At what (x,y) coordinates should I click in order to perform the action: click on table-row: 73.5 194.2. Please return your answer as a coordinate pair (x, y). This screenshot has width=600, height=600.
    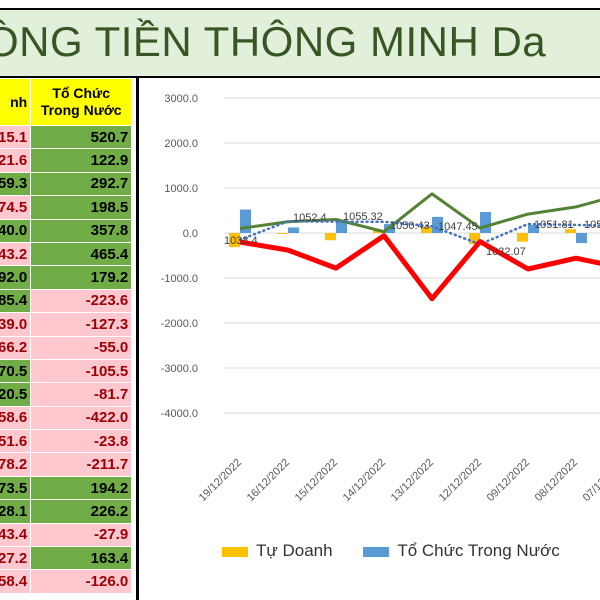
    Looking at the image, I should click on (66, 488).